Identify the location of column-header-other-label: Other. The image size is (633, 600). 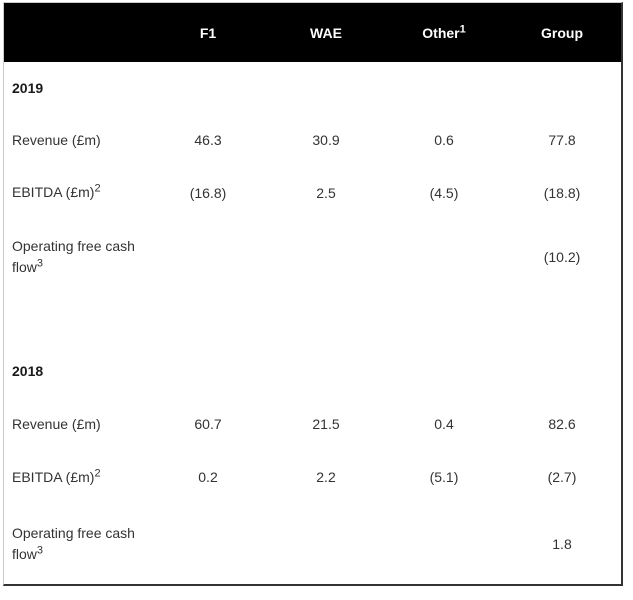
(441, 32).